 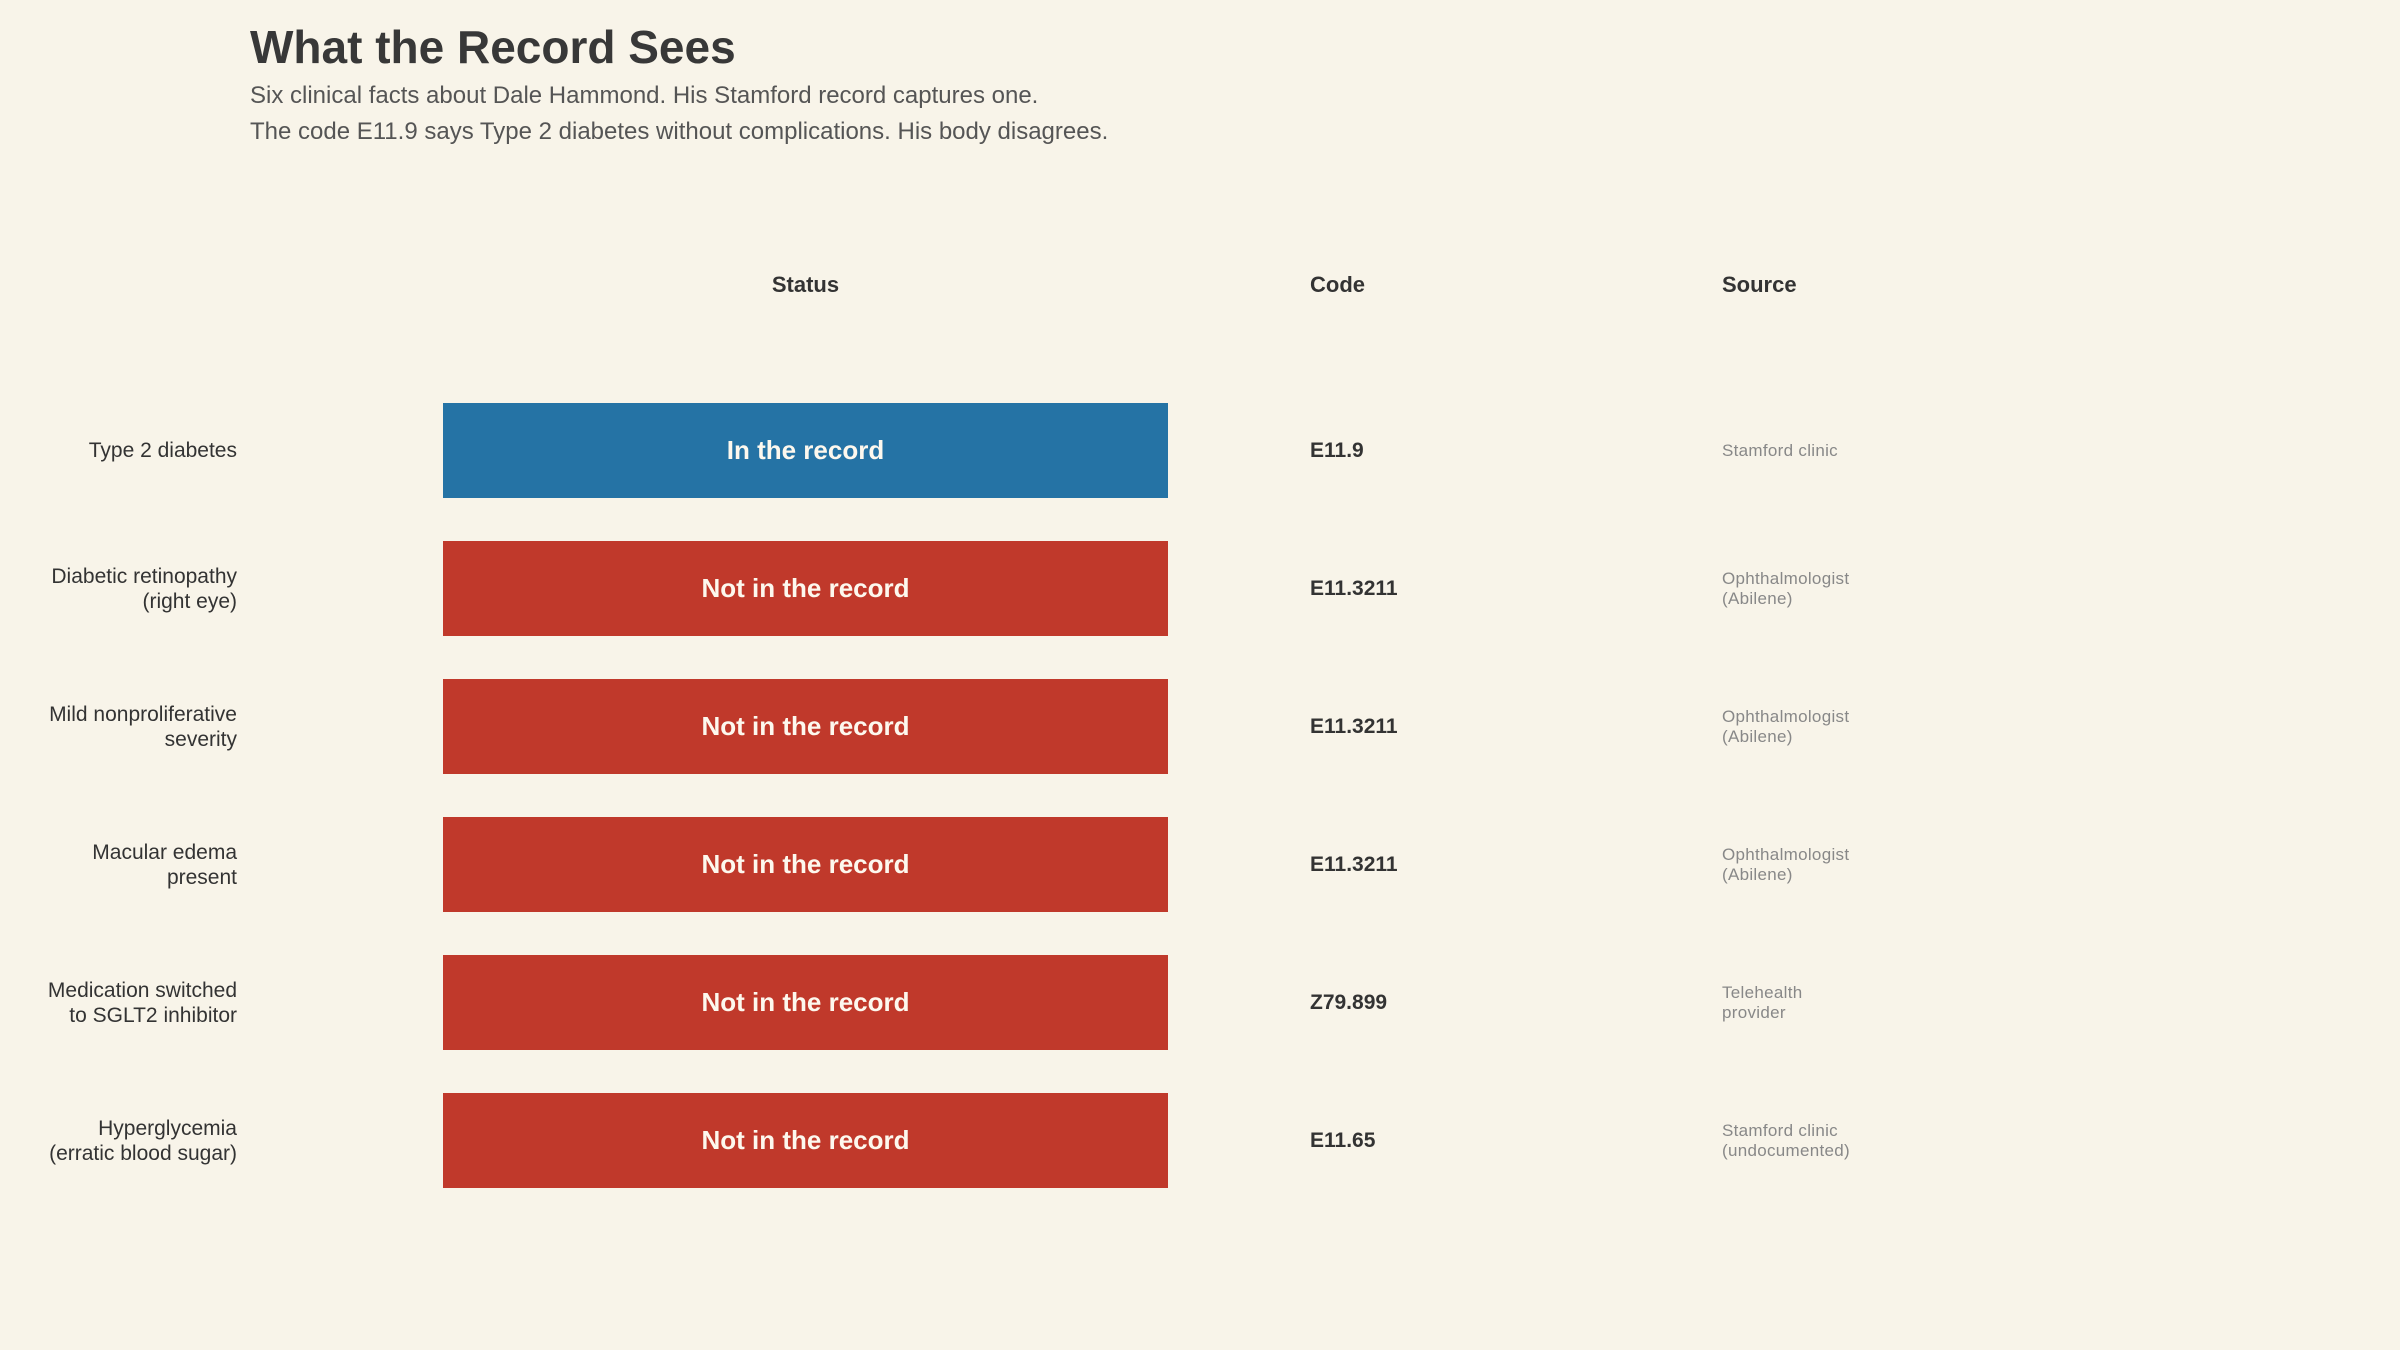 I want to click on fact-label: Hyperglycemia (erratic blood sugar), so click(x=143, y=1140).